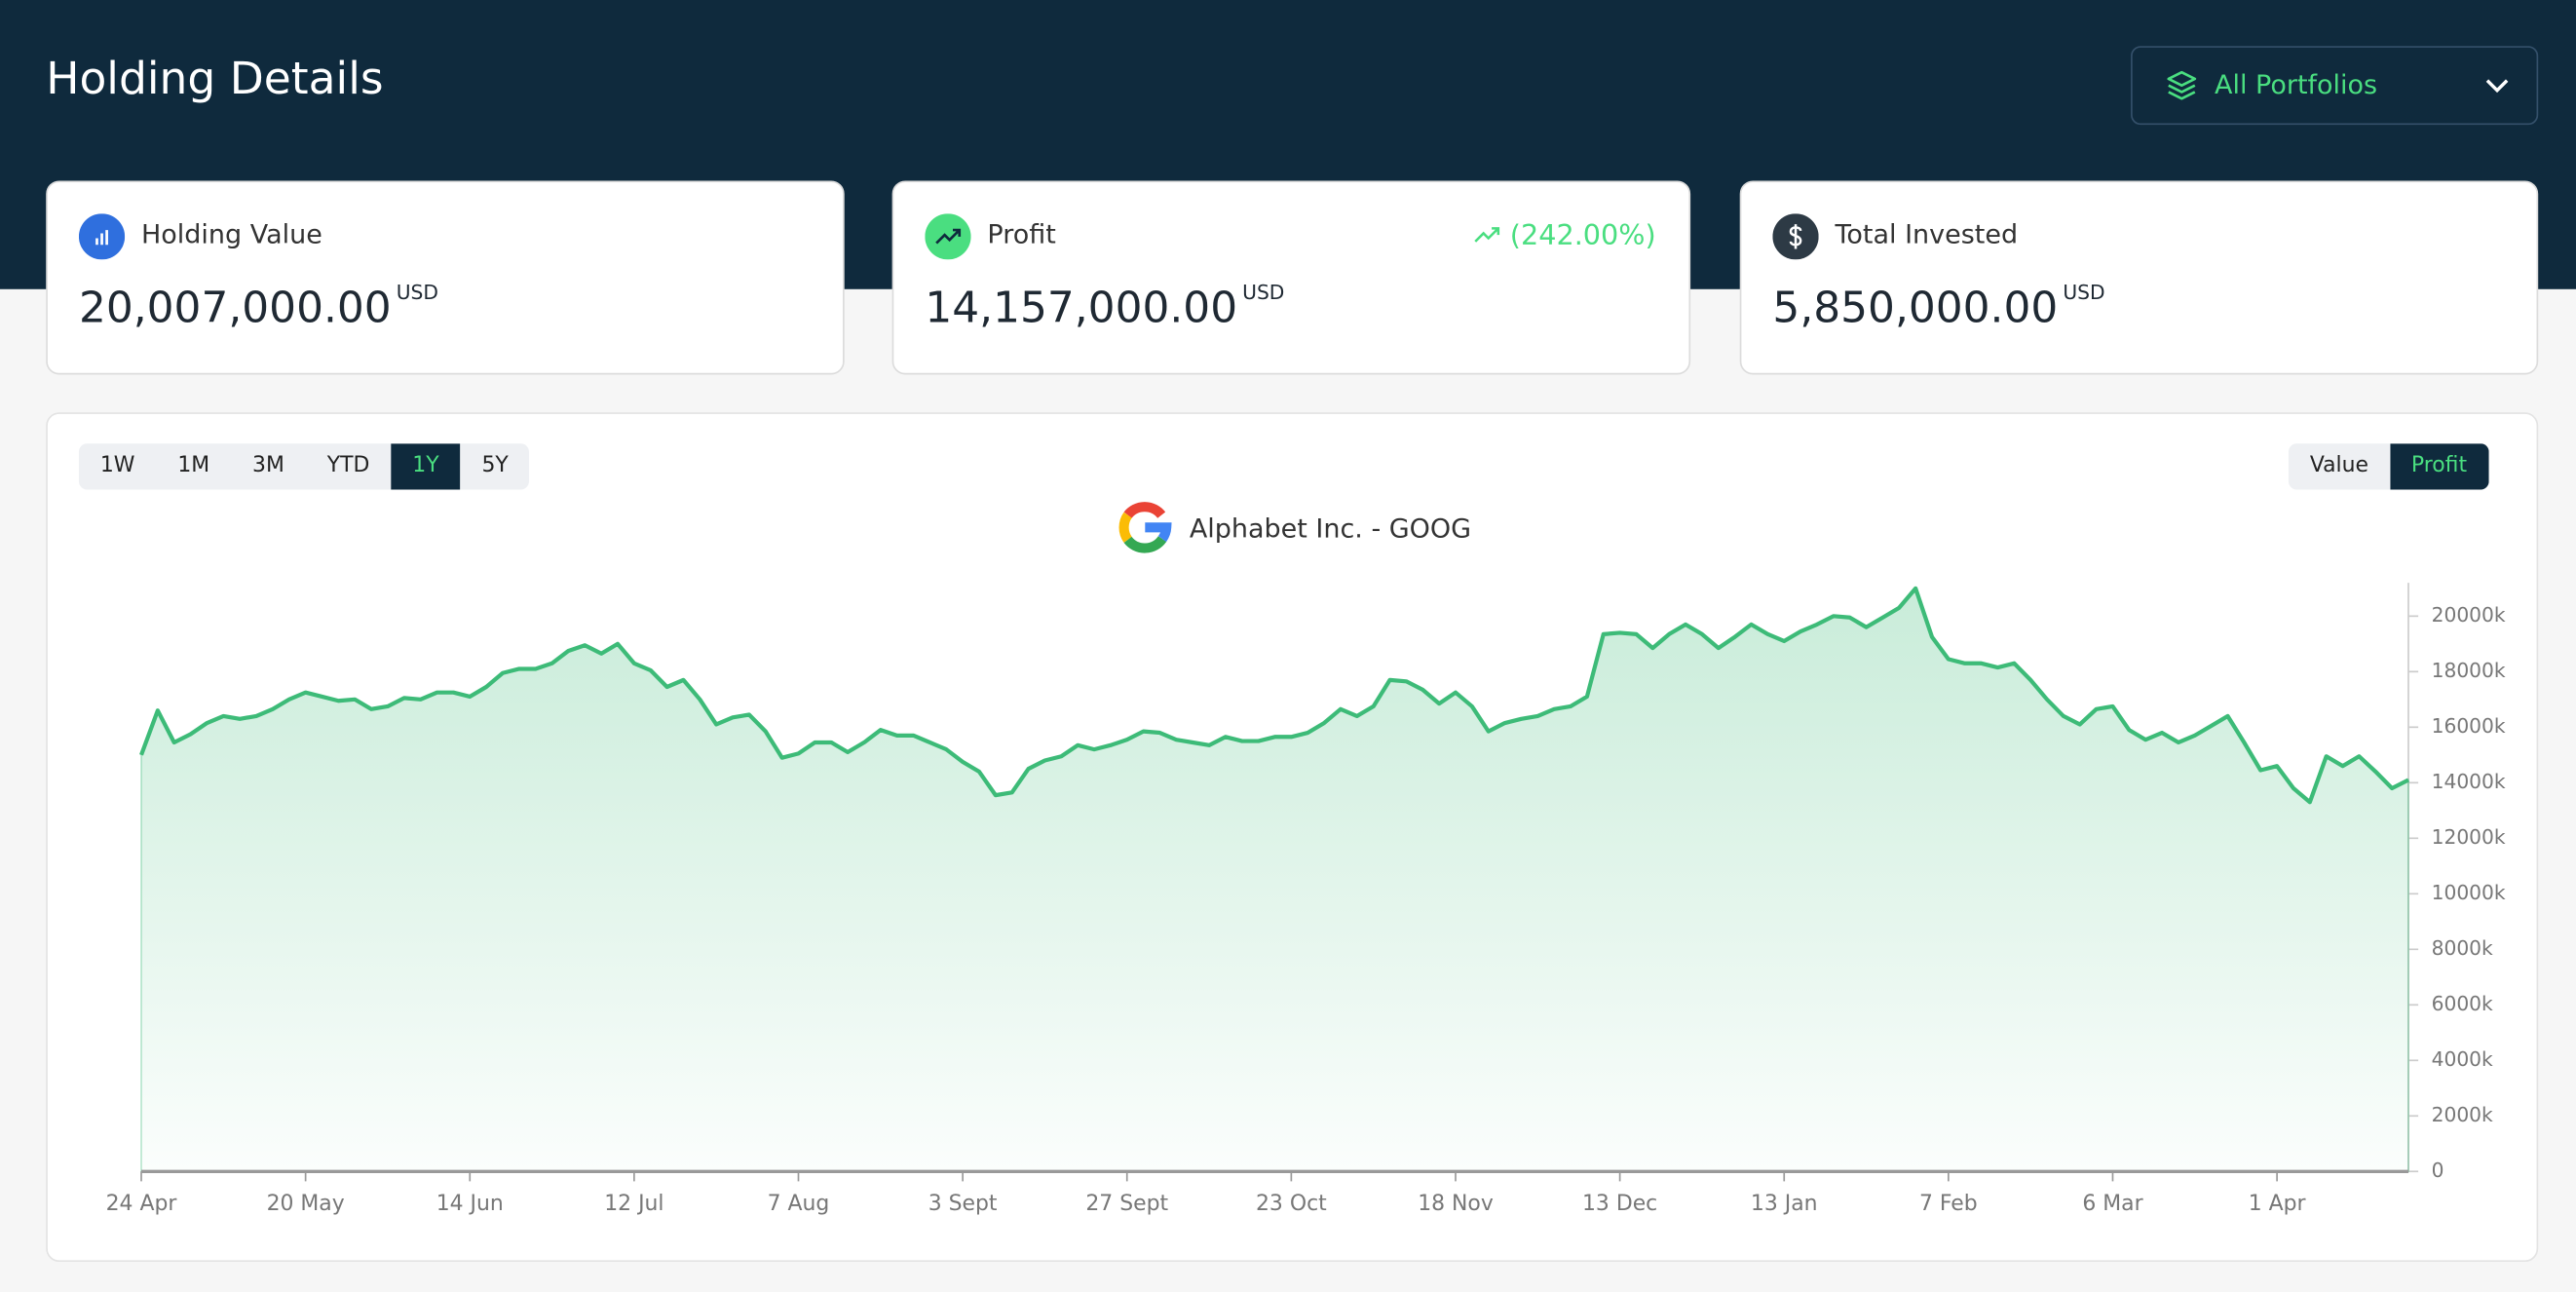  Describe the element at coordinates (2469, 781) in the screenshot. I see `y-tick-label: 14000k` at that location.